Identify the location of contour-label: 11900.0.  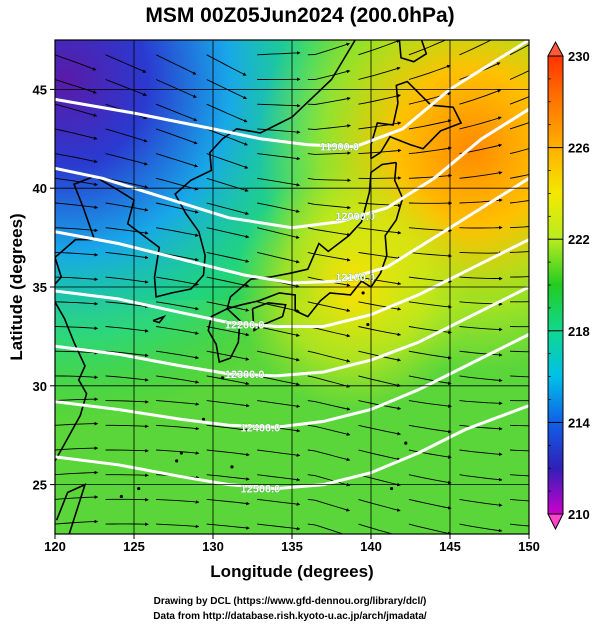
(339, 148).